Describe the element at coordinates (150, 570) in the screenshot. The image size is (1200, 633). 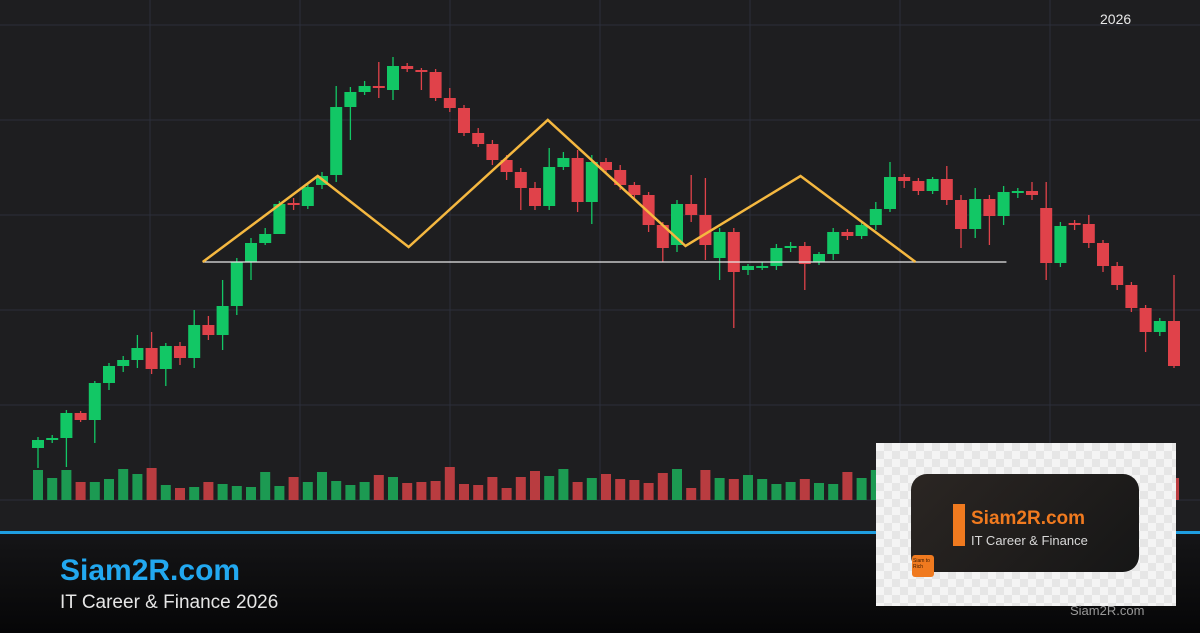
I see `brand-name: Siam2R.com` at that location.